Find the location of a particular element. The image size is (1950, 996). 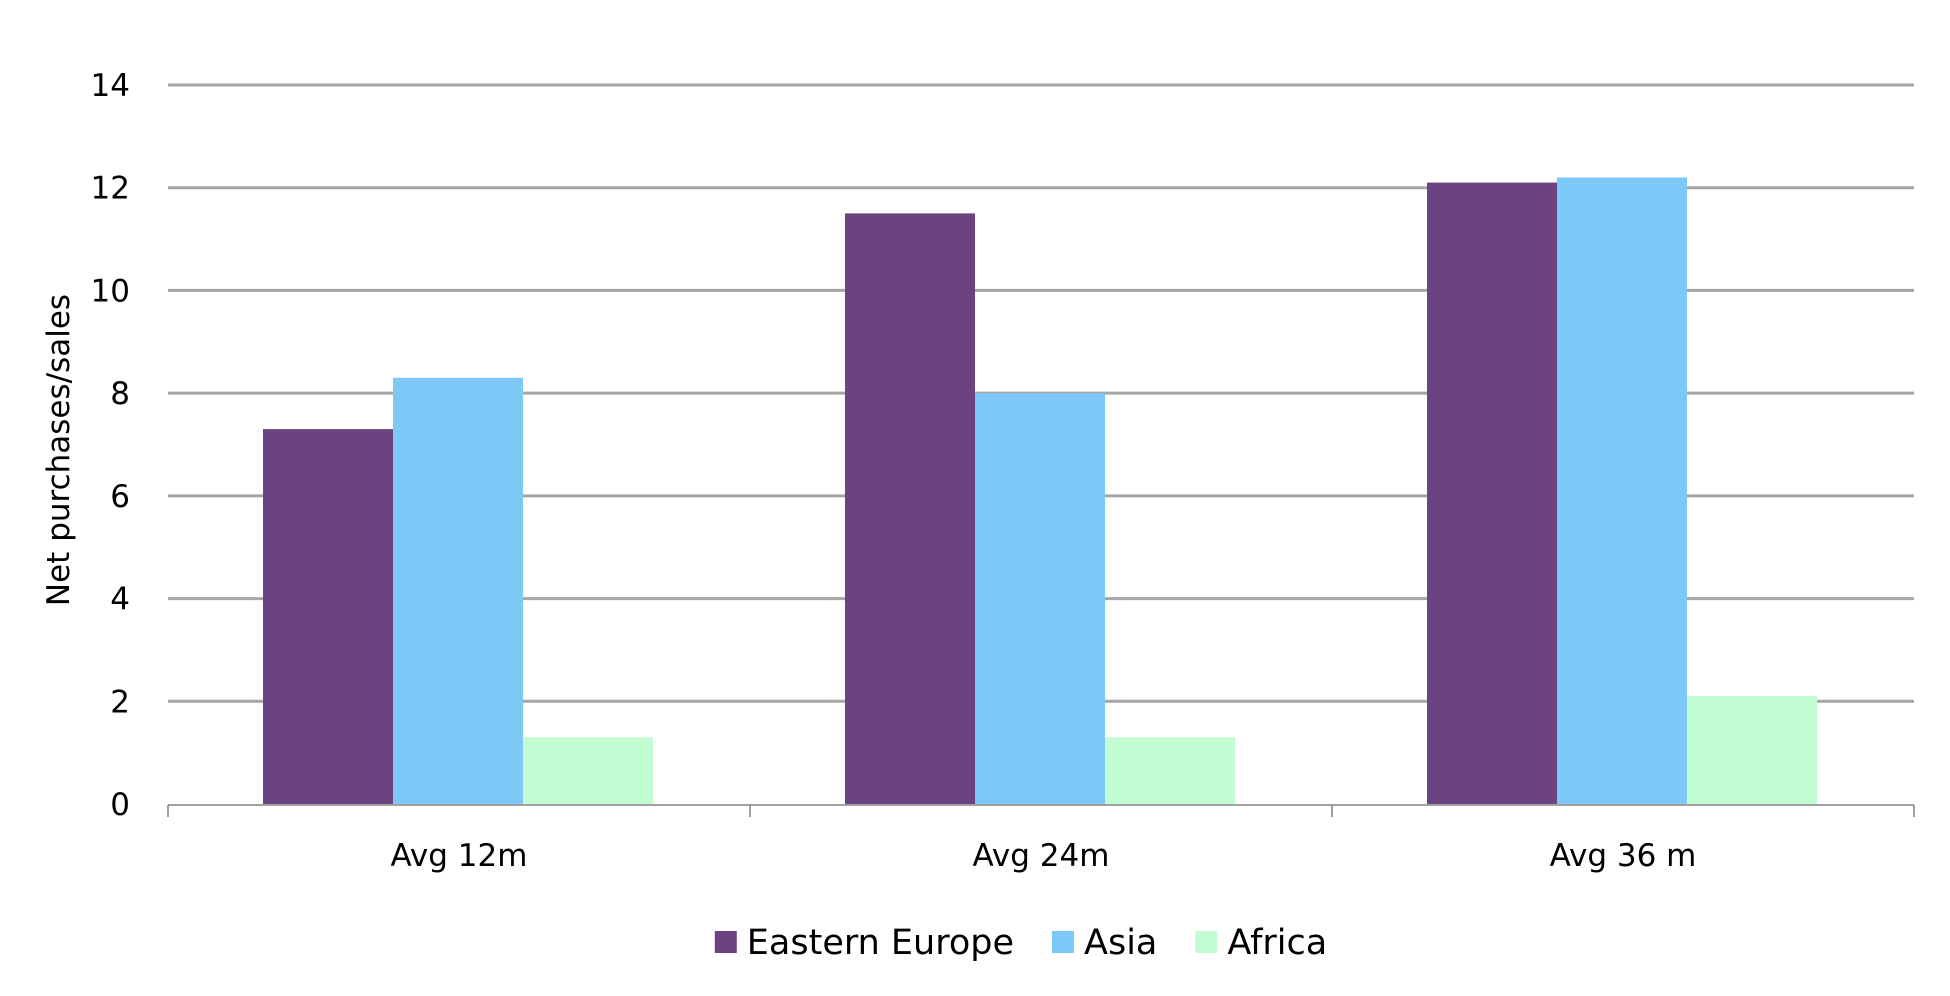

x-category-label: Avg 12m is located at coordinates (459, 856).